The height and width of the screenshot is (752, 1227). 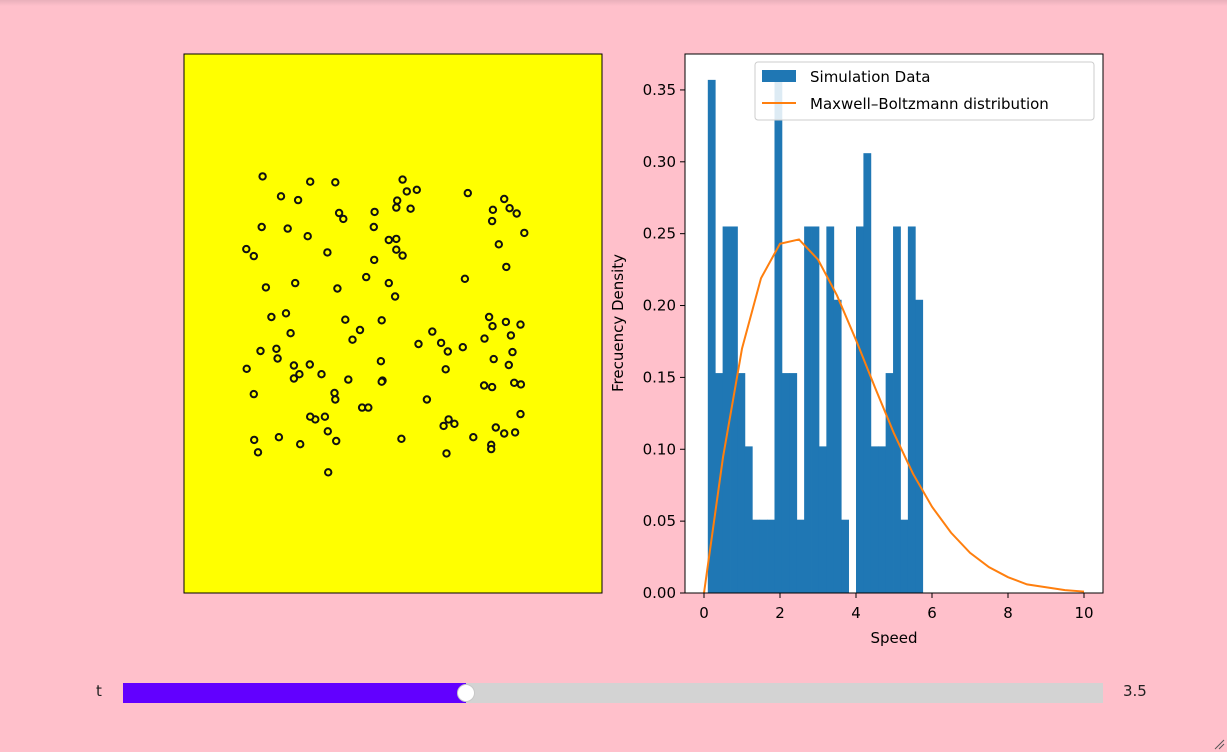 What do you see at coordinates (779, 76) in the screenshot?
I see `legend-swatch-histogram` at bounding box center [779, 76].